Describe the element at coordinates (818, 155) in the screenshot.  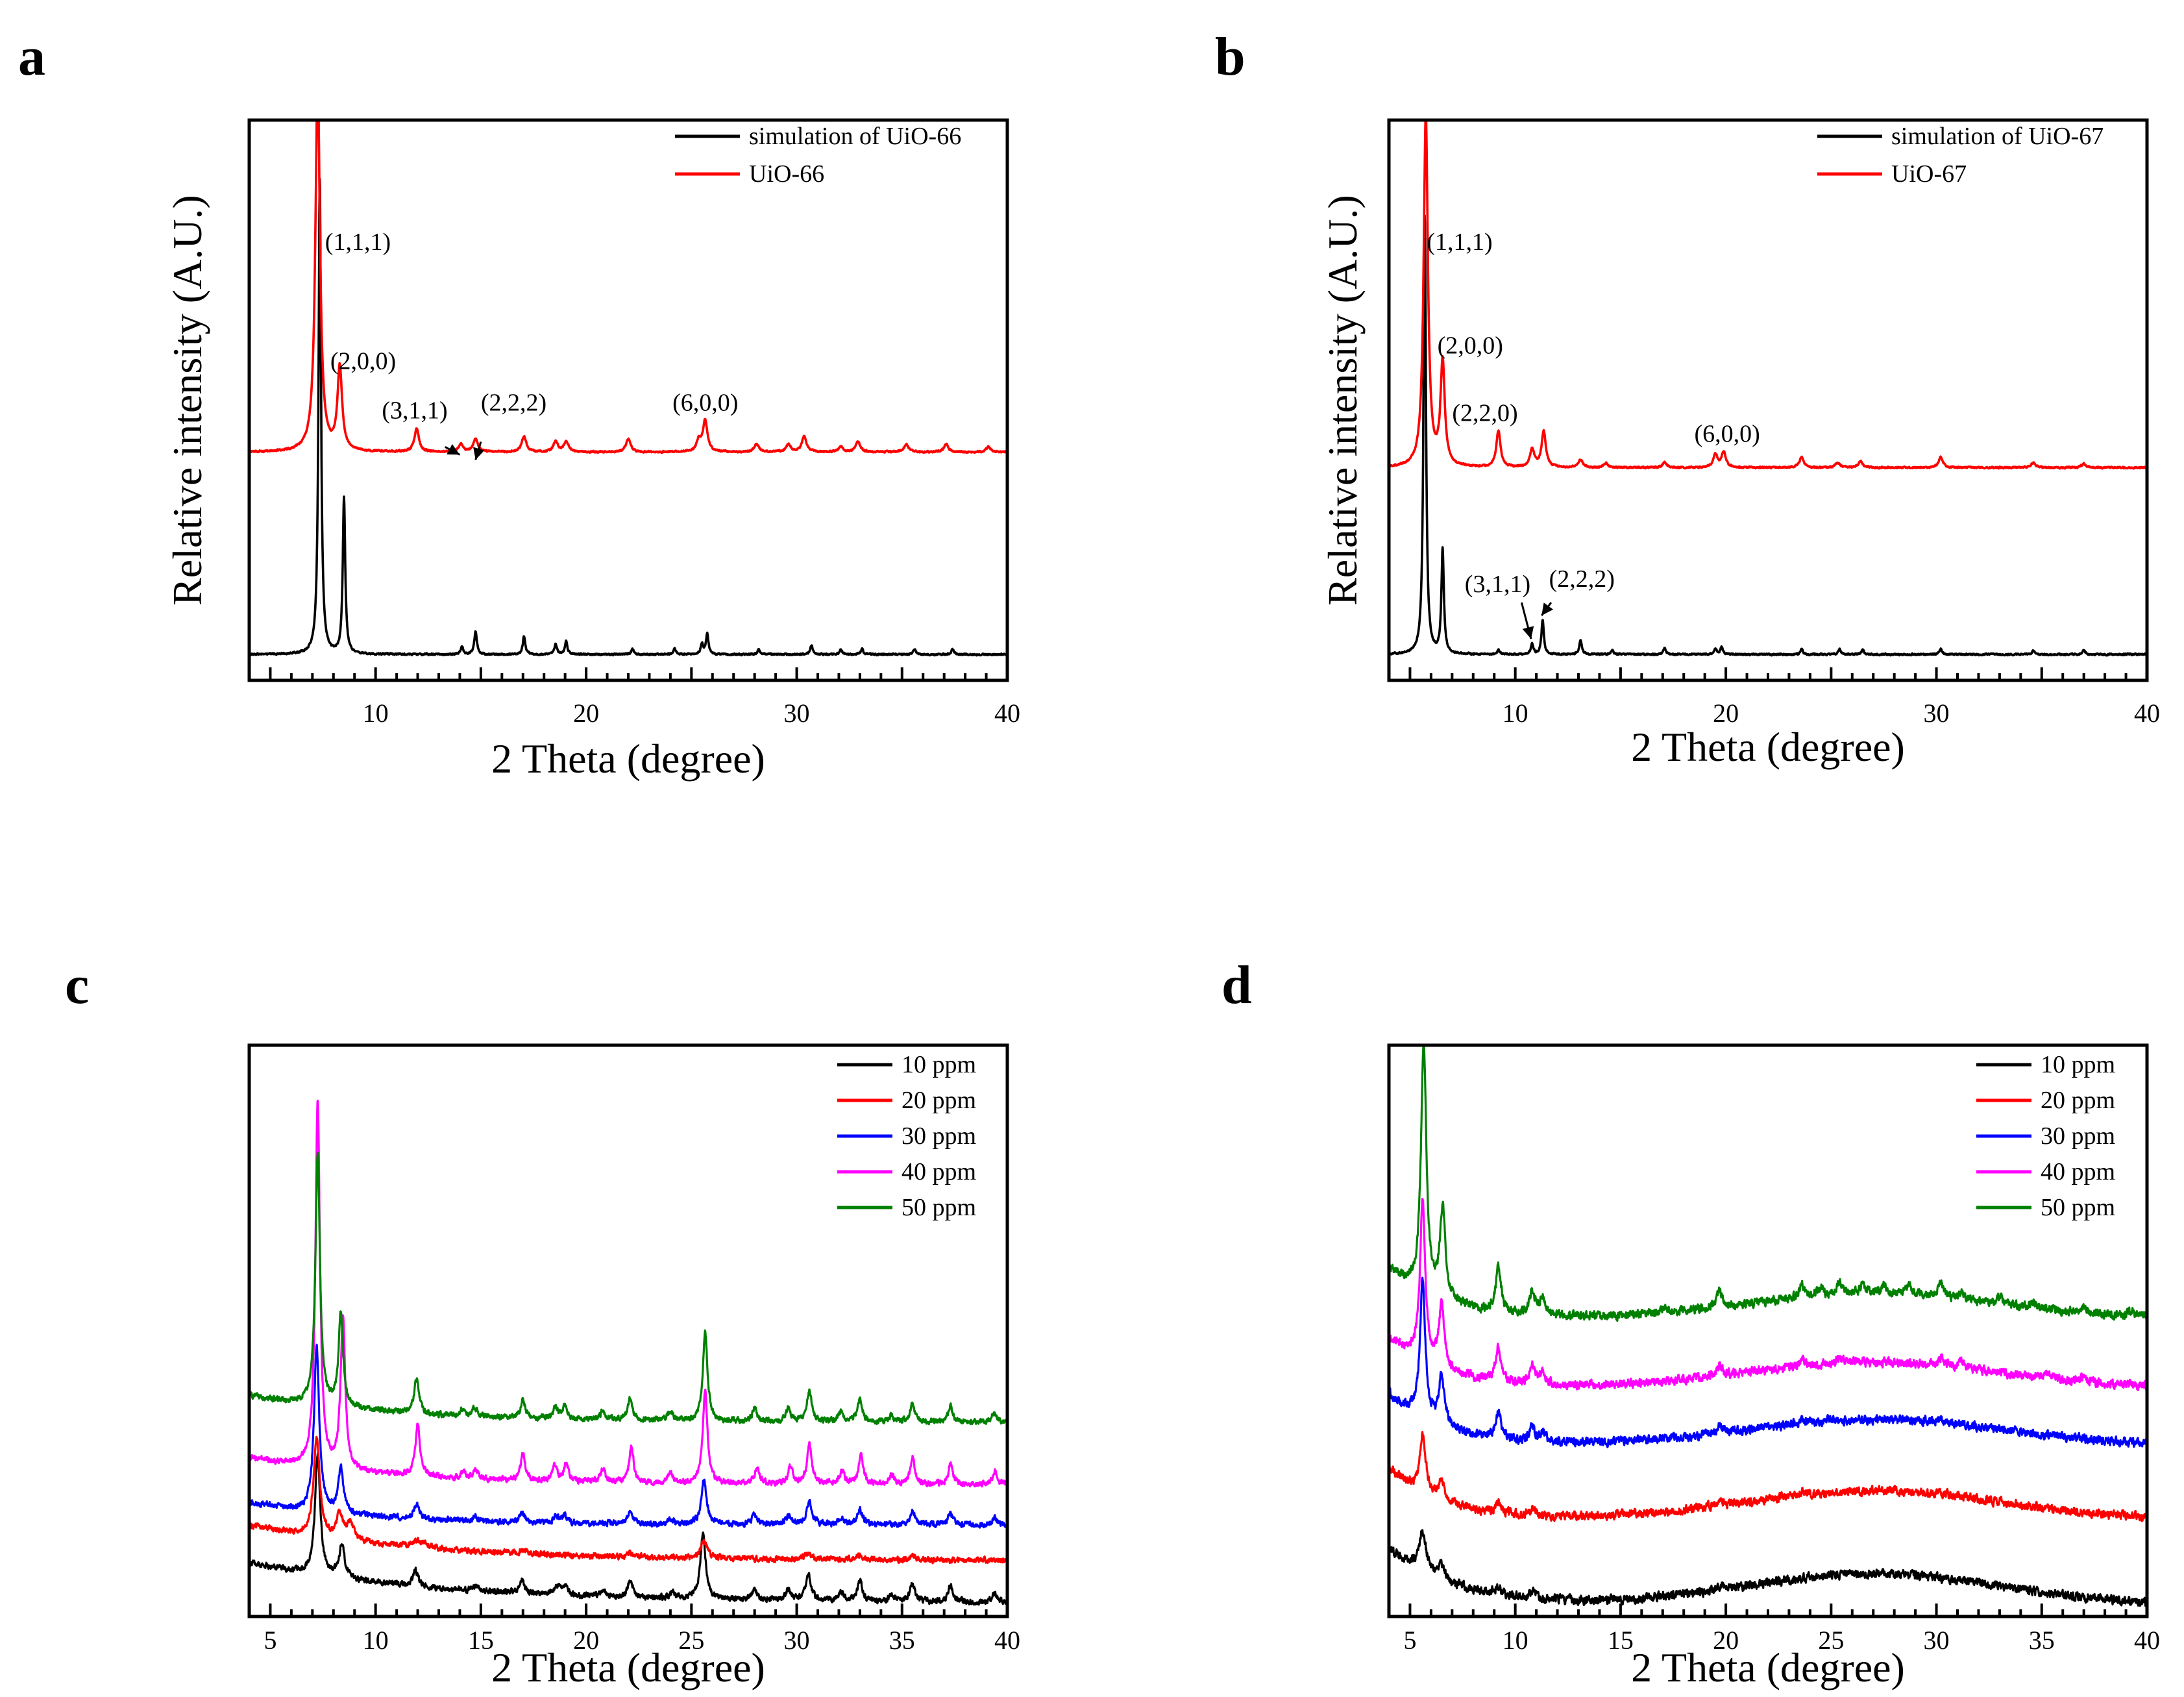
I see `legend: simulation of UiO-66 UiO-66` at that location.